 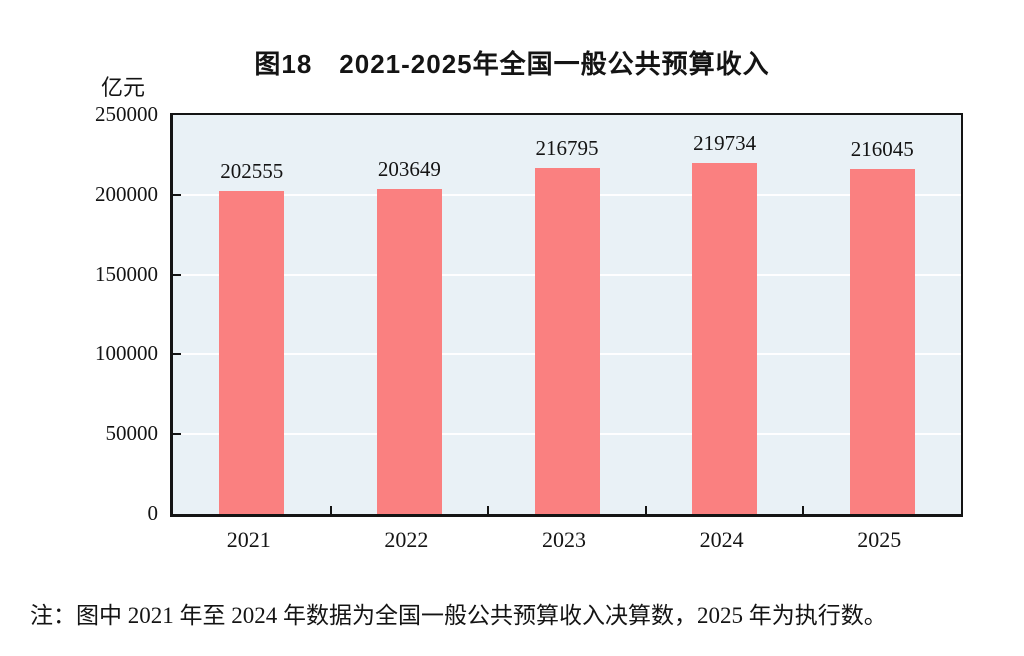 What do you see at coordinates (126, 193) in the screenshot?
I see `y-axis-tick-label: 200000` at bounding box center [126, 193].